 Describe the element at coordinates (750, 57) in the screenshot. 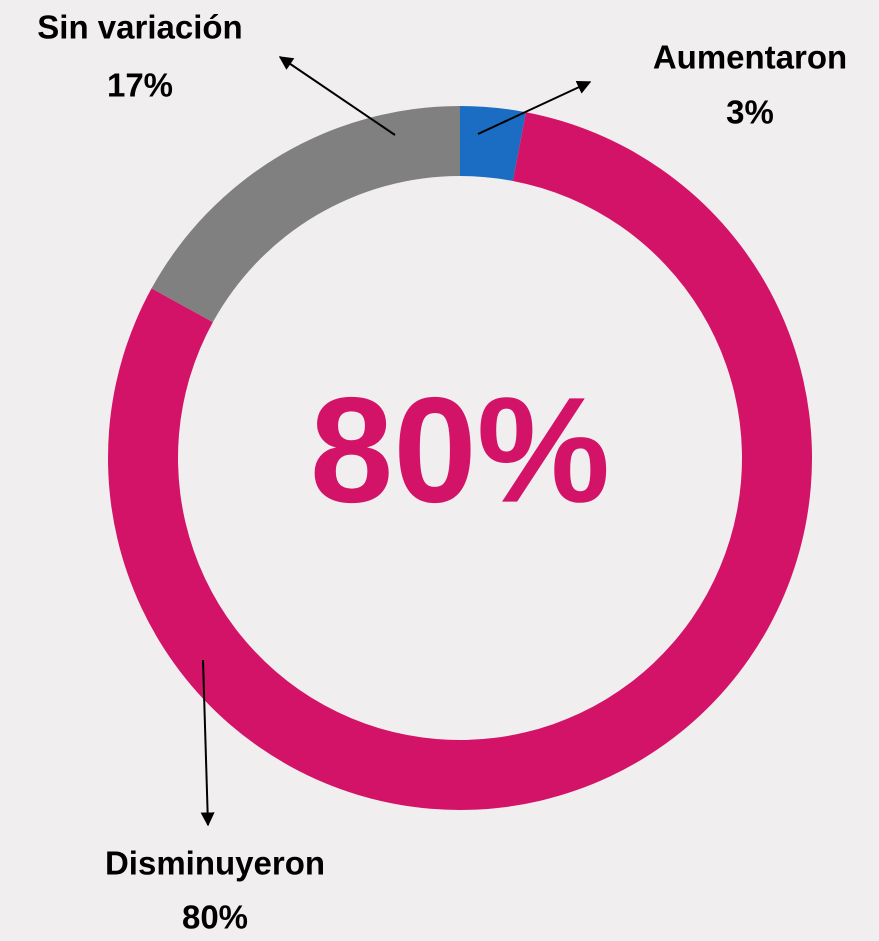

I see `category-label: Aumentaron` at that location.